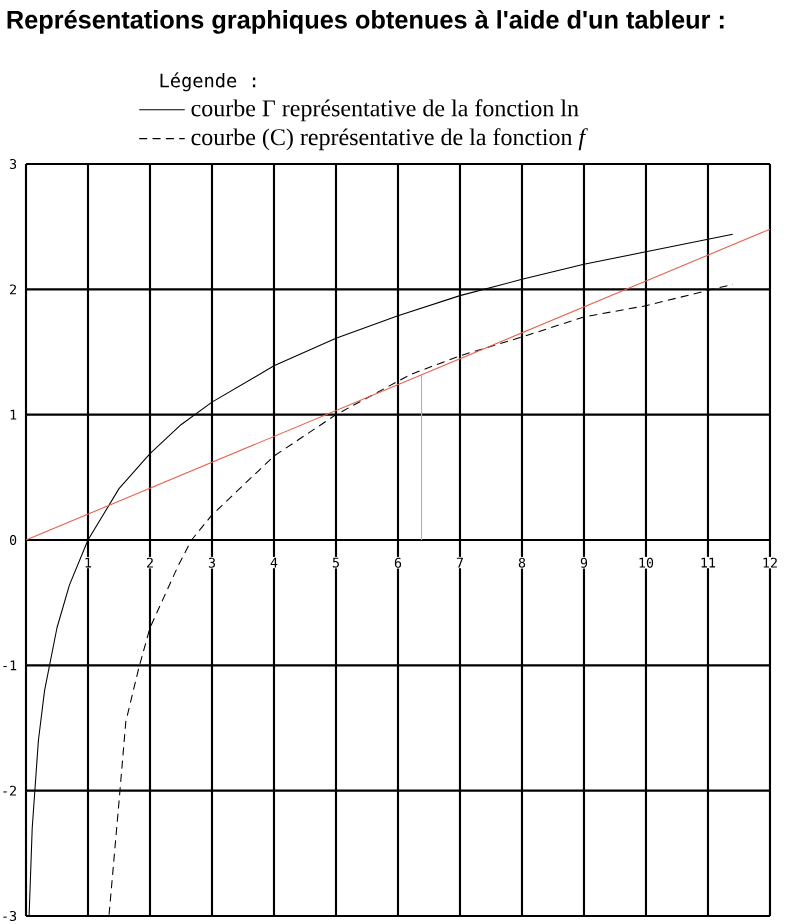 The width and height of the screenshot is (786, 924). Describe the element at coordinates (365, 21) in the screenshot. I see `chart-title: Représentations graphiques obtenues à l'aide d'un tableur :` at that location.